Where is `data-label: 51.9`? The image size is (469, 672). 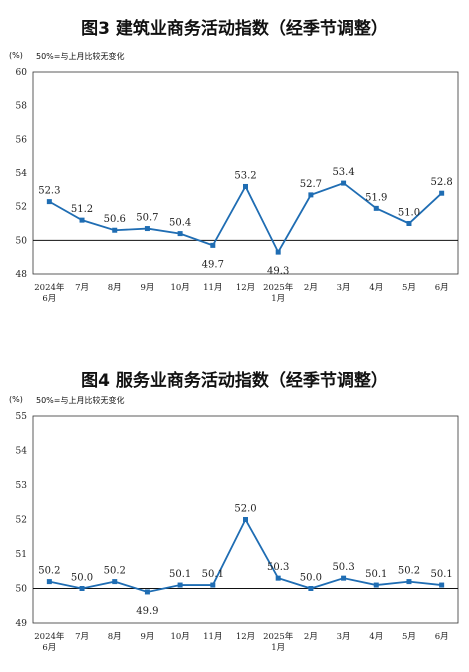
data-label: 51.9 is located at coordinates (376, 197).